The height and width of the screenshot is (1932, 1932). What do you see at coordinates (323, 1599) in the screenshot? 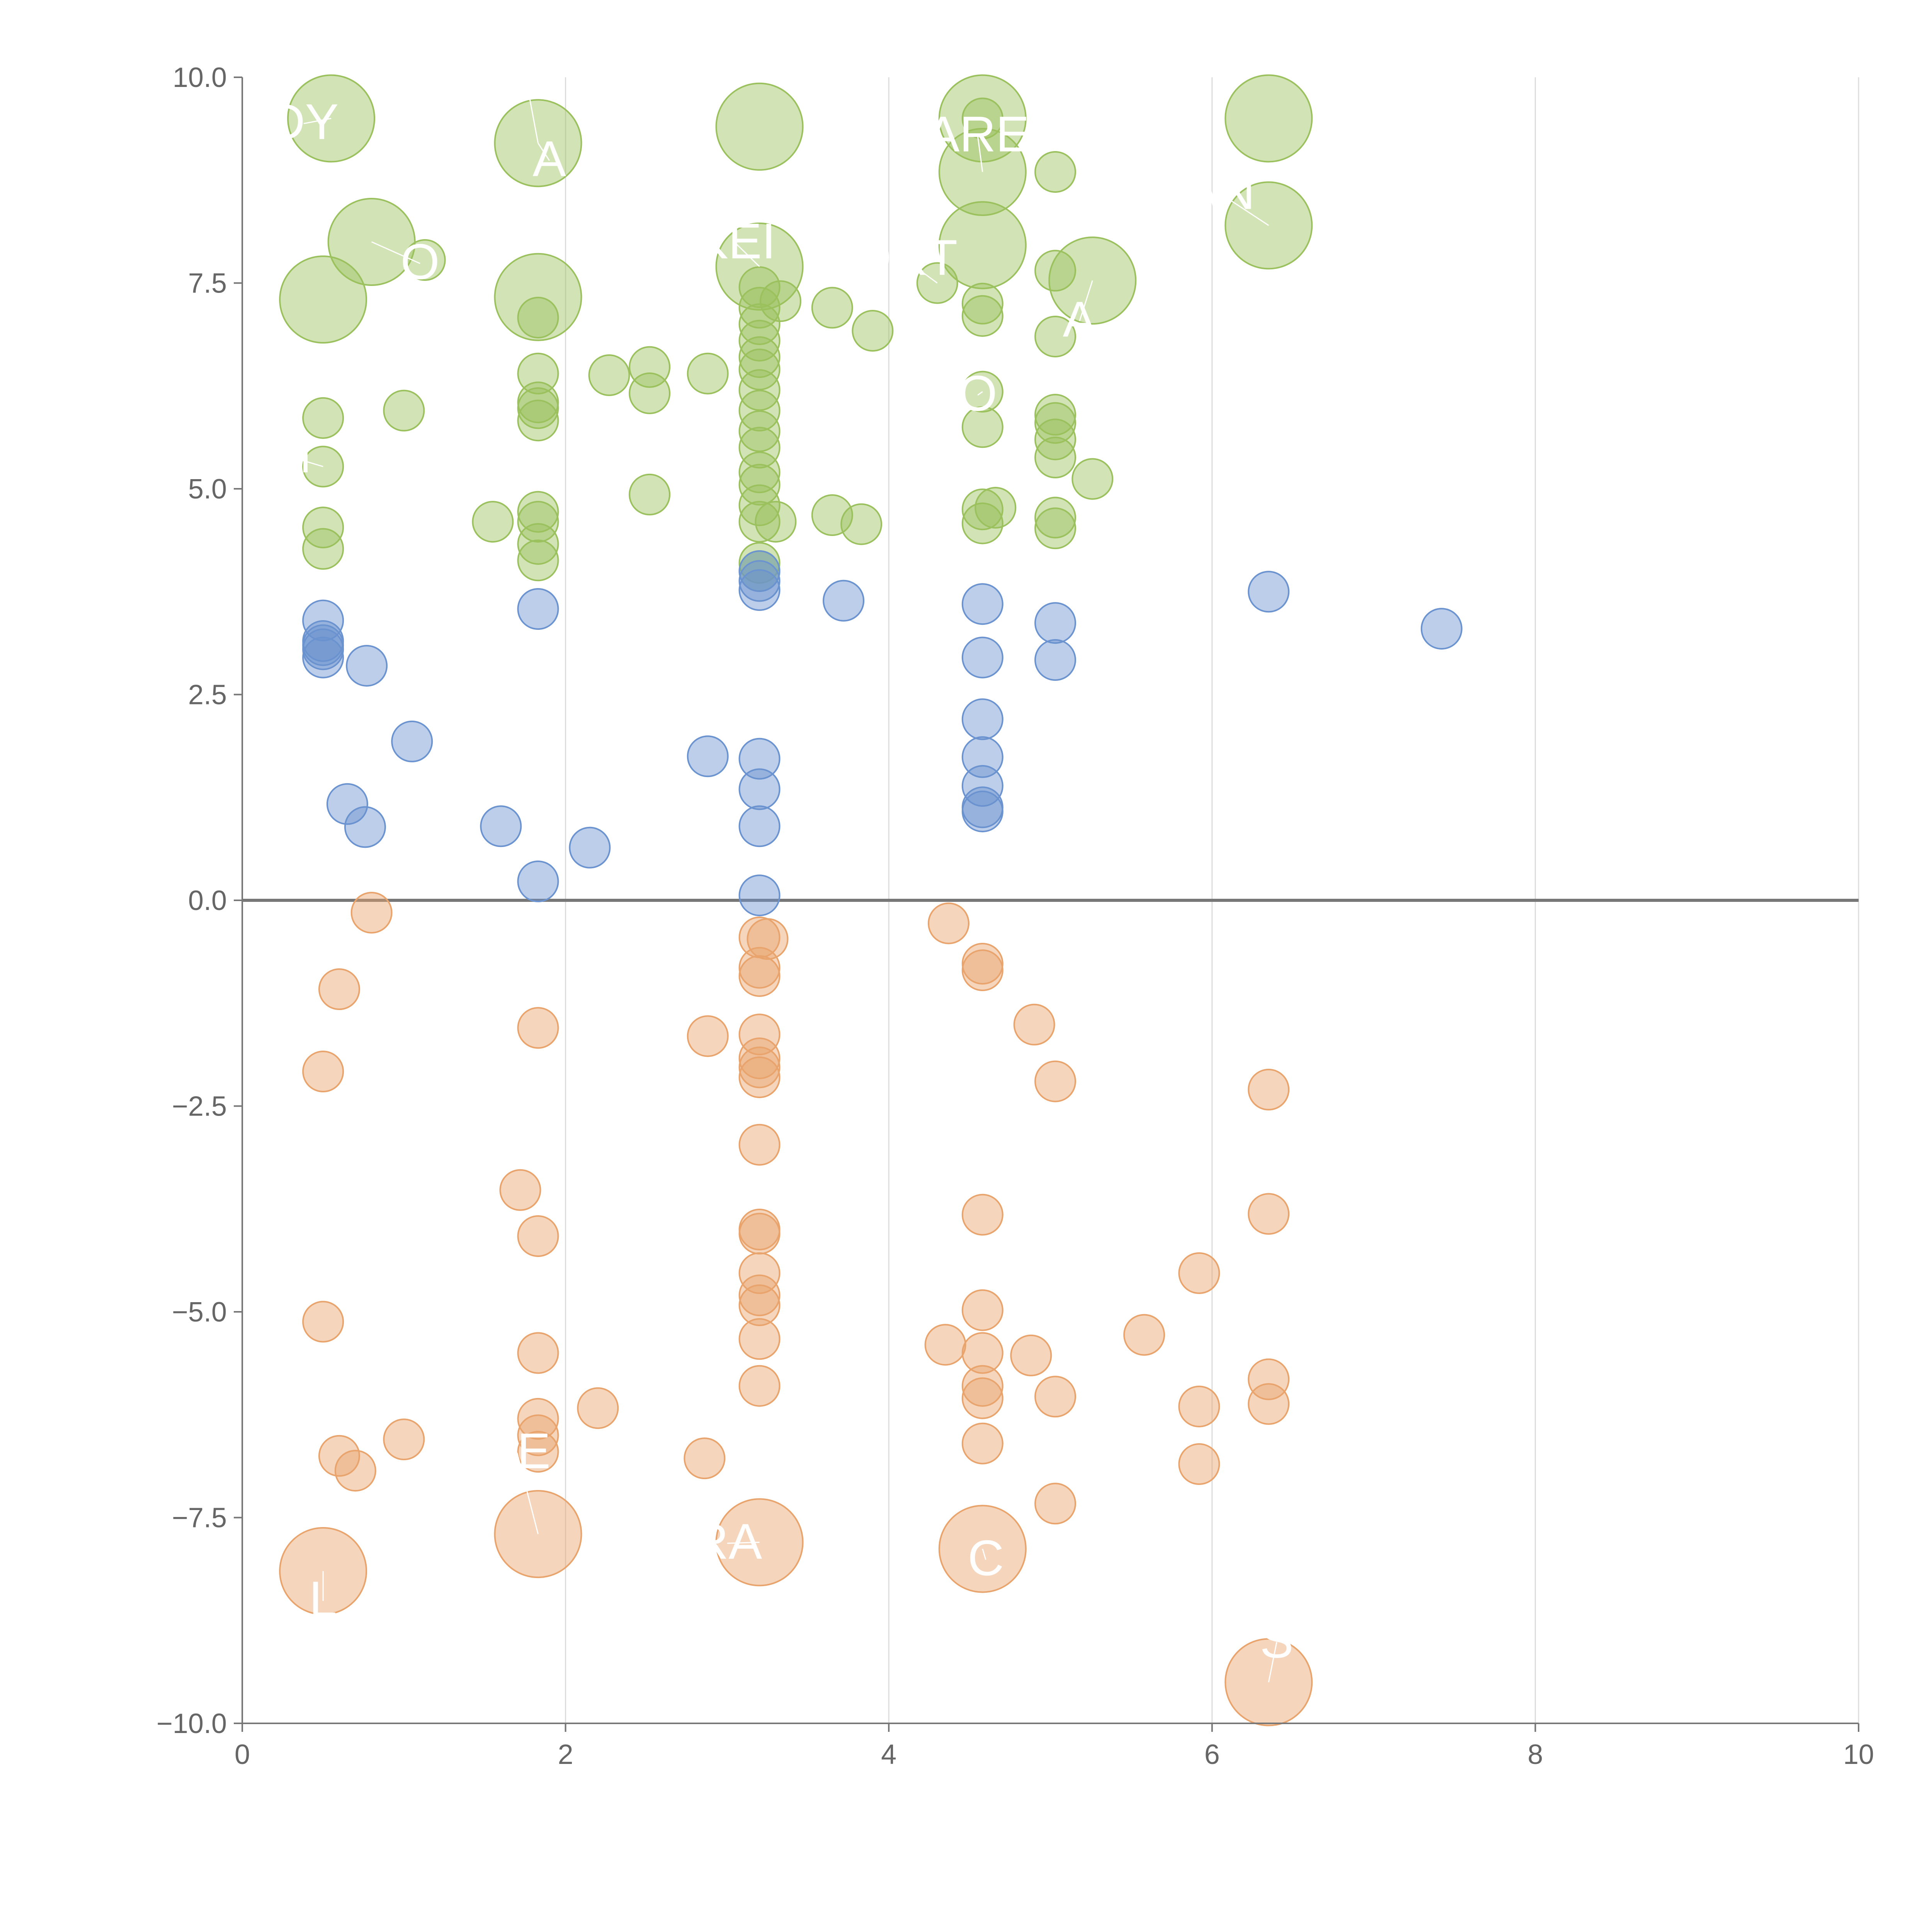
I see `annotation-label: L` at bounding box center [323, 1599].